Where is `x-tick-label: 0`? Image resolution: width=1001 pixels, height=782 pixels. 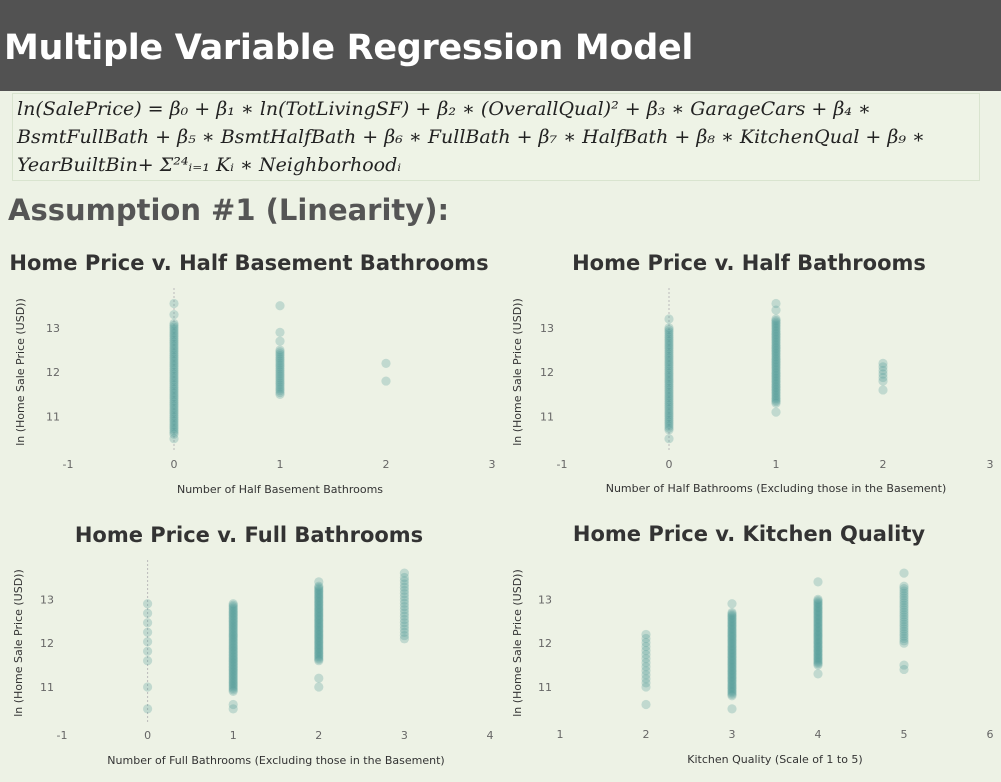 x-tick-label: 0 is located at coordinates (669, 464).